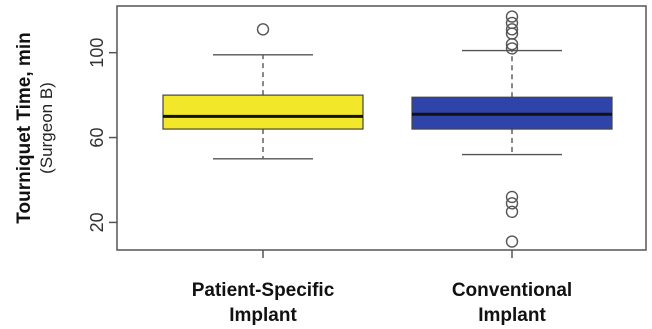 Image resolution: width=652 pixels, height=329 pixels. I want to click on y-axis: 20 60 100, so click(102, 135).